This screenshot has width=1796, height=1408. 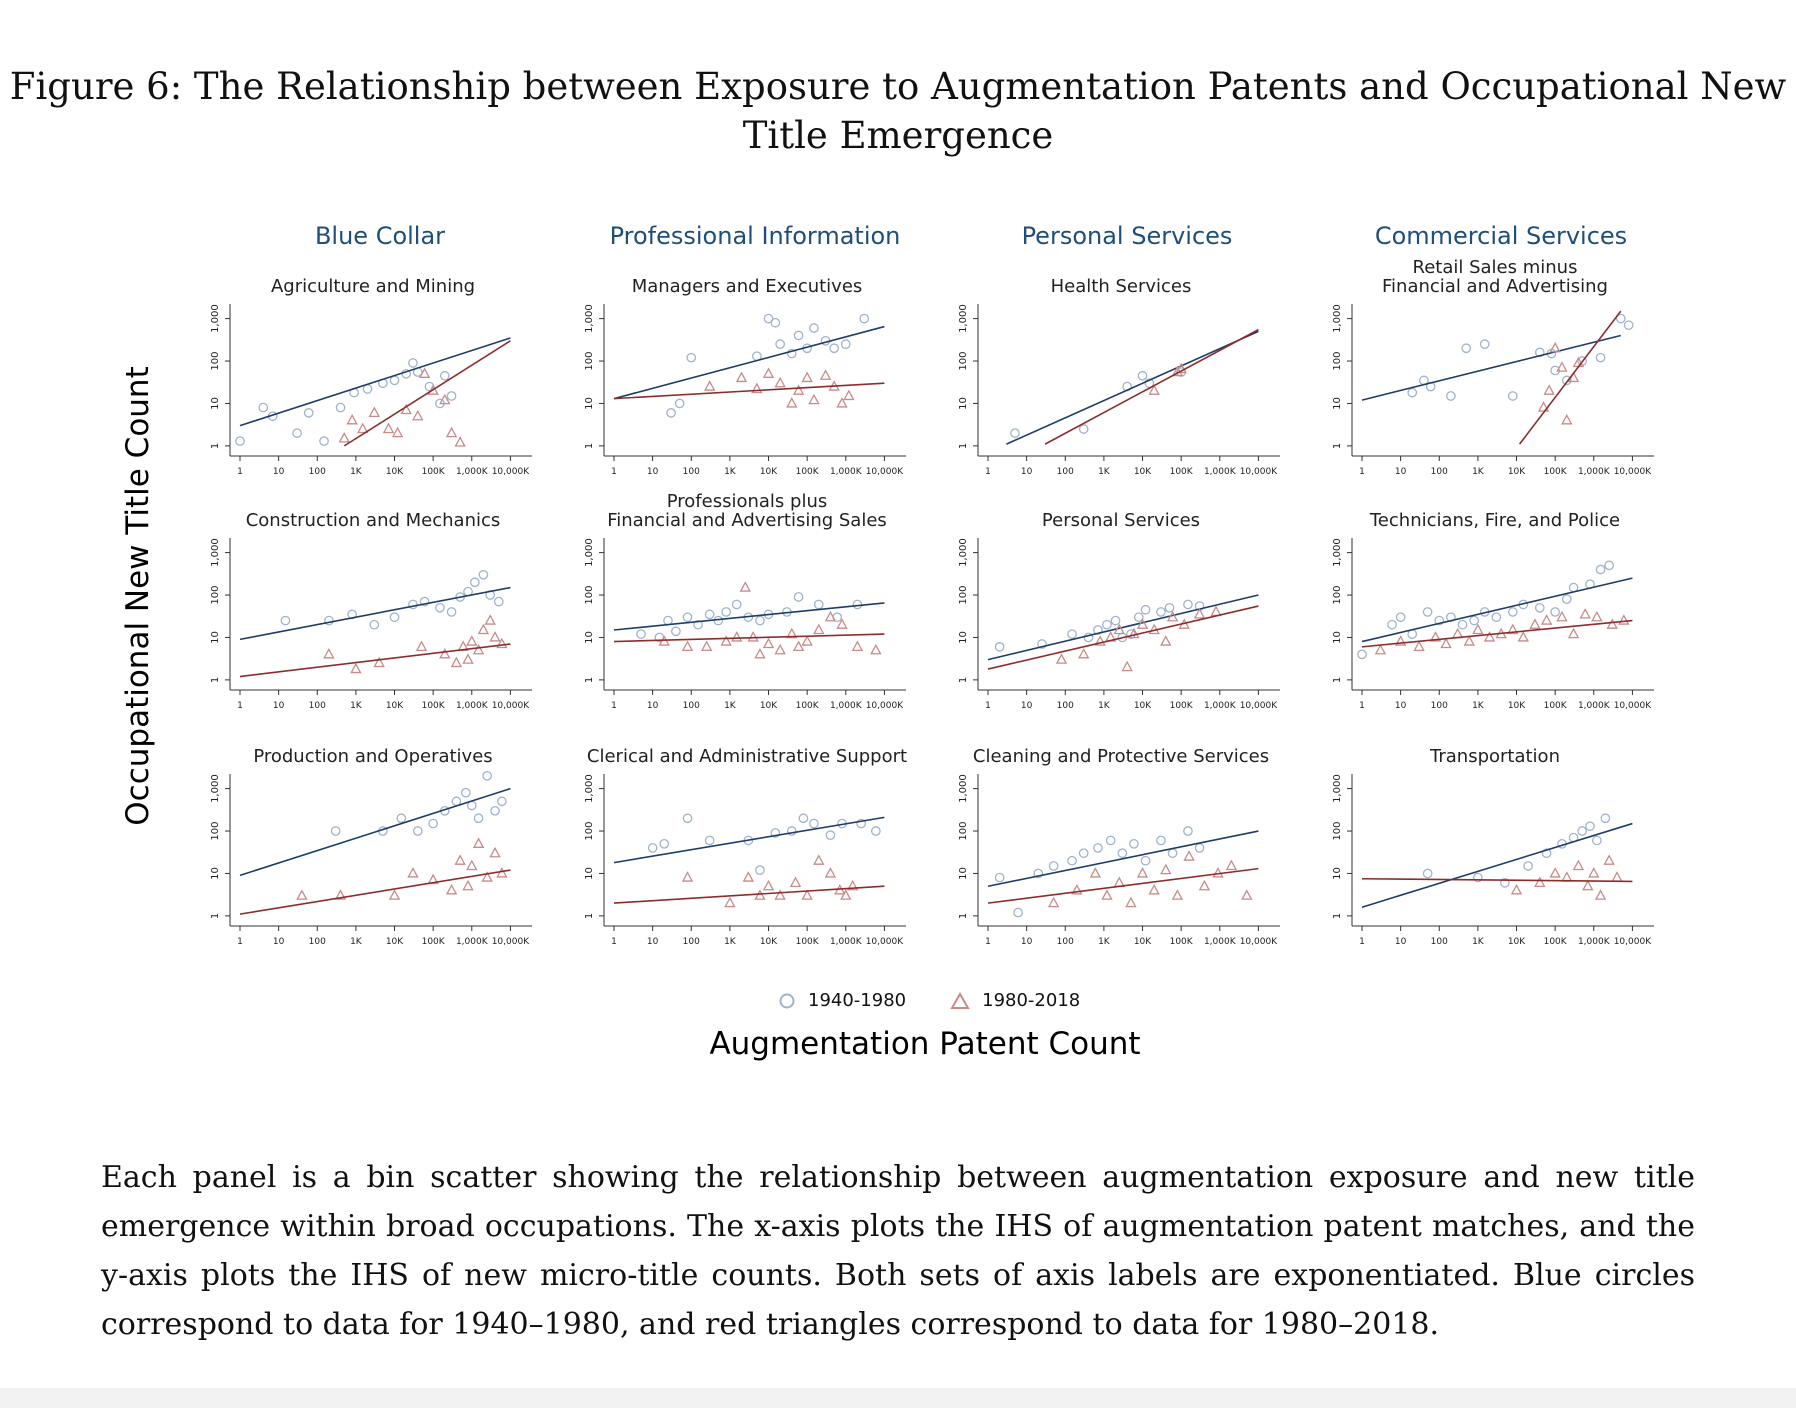 I want to click on page-footer-strip, so click(x=898, y=1398).